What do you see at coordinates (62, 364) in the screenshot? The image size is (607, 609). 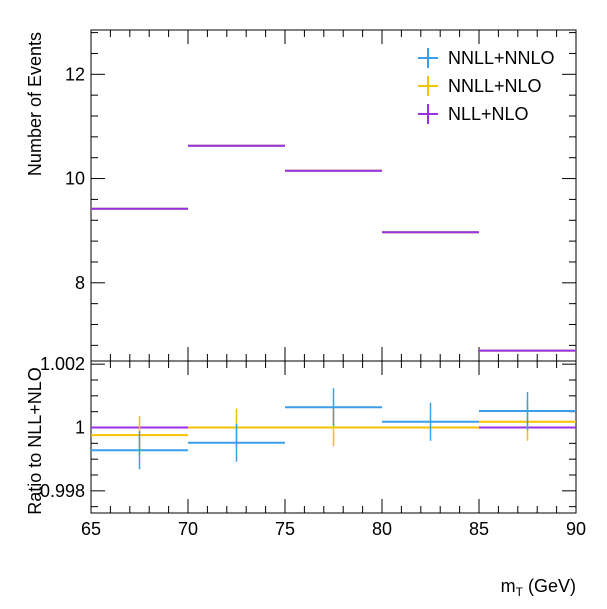 I see `ratio-y-tick-label: 1.002` at bounding box center [62, 364].